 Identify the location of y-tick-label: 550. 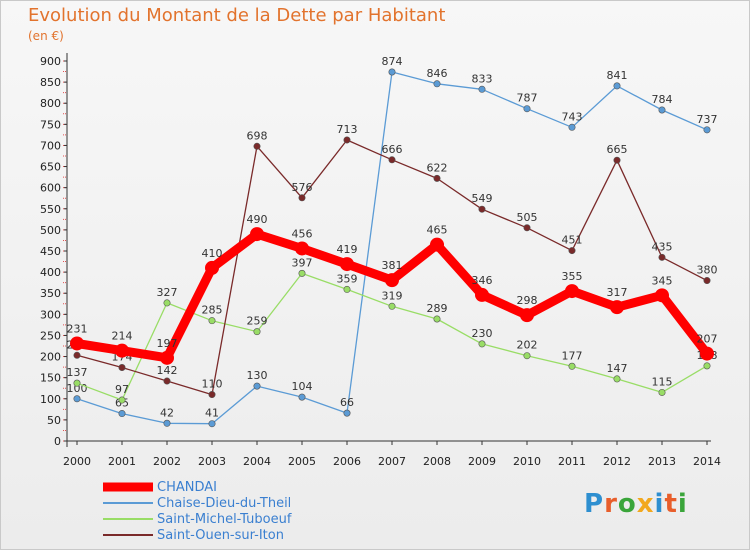
(50, 209).